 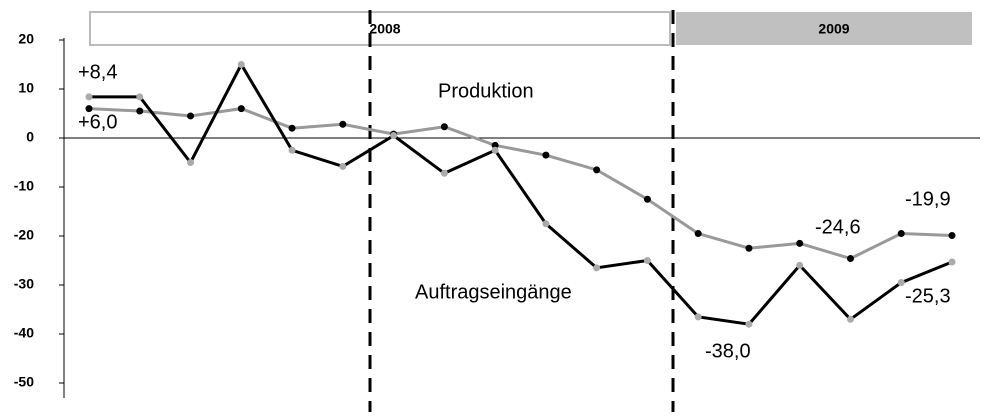 What do you see at coordinates (493, 292) in the screenshot?
I see `series-label: Auftragseingänge` at bounding box center [493, 292].